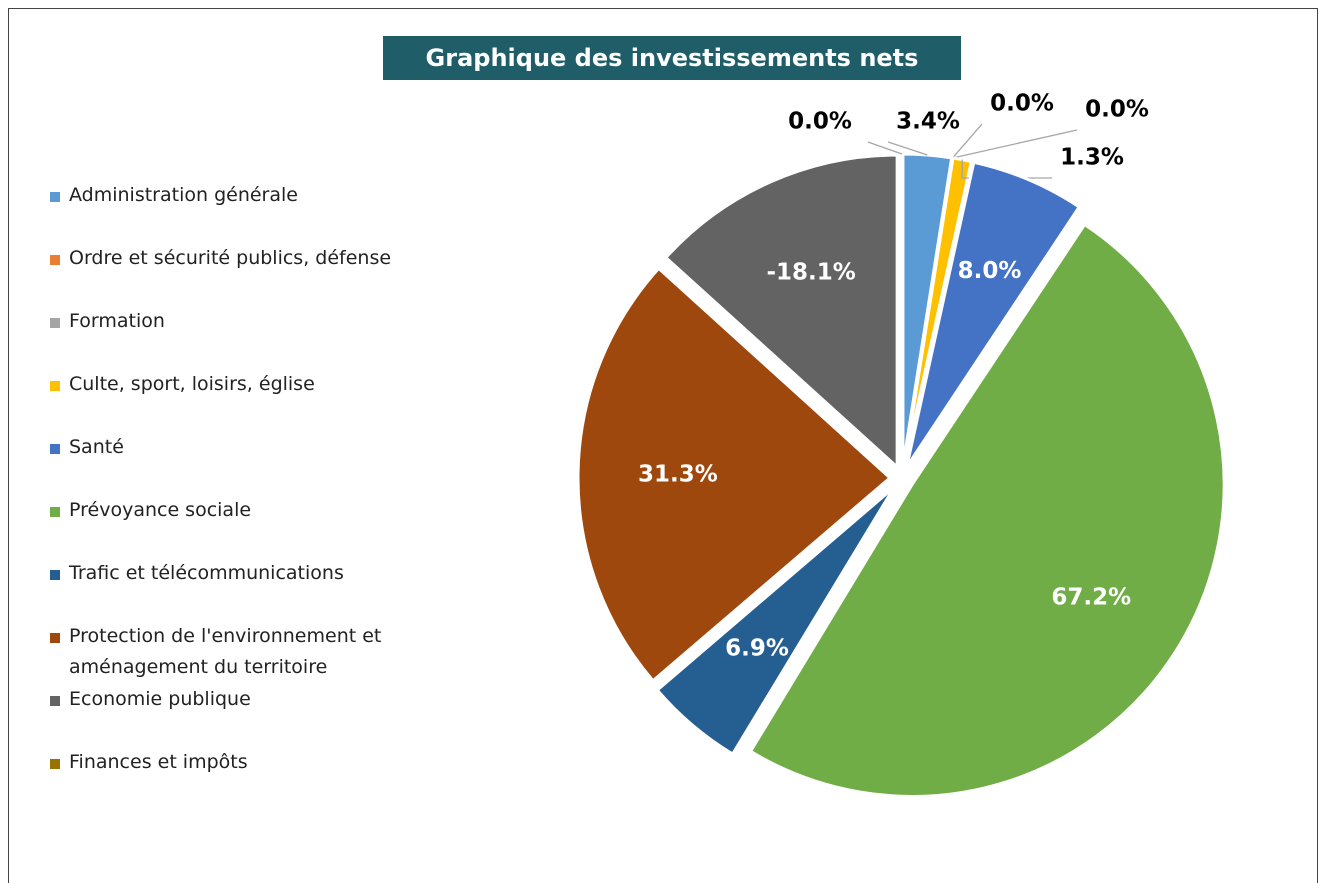 The image size is (1322, 883). I want to click on data-label: -18.1%, so click(810, 273).